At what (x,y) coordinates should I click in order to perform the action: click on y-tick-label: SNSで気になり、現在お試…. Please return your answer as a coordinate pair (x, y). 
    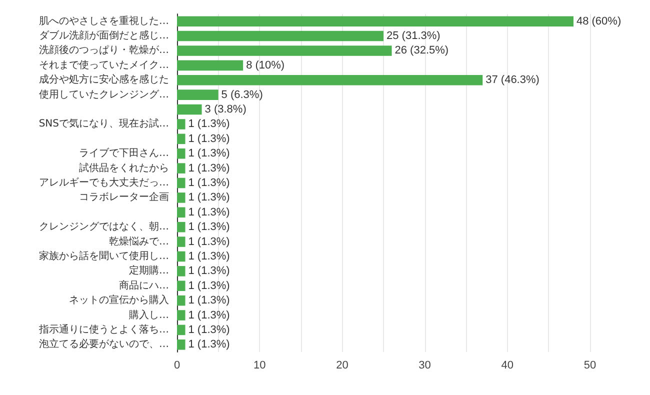
    Looking at the image, I should click on (103, 124).